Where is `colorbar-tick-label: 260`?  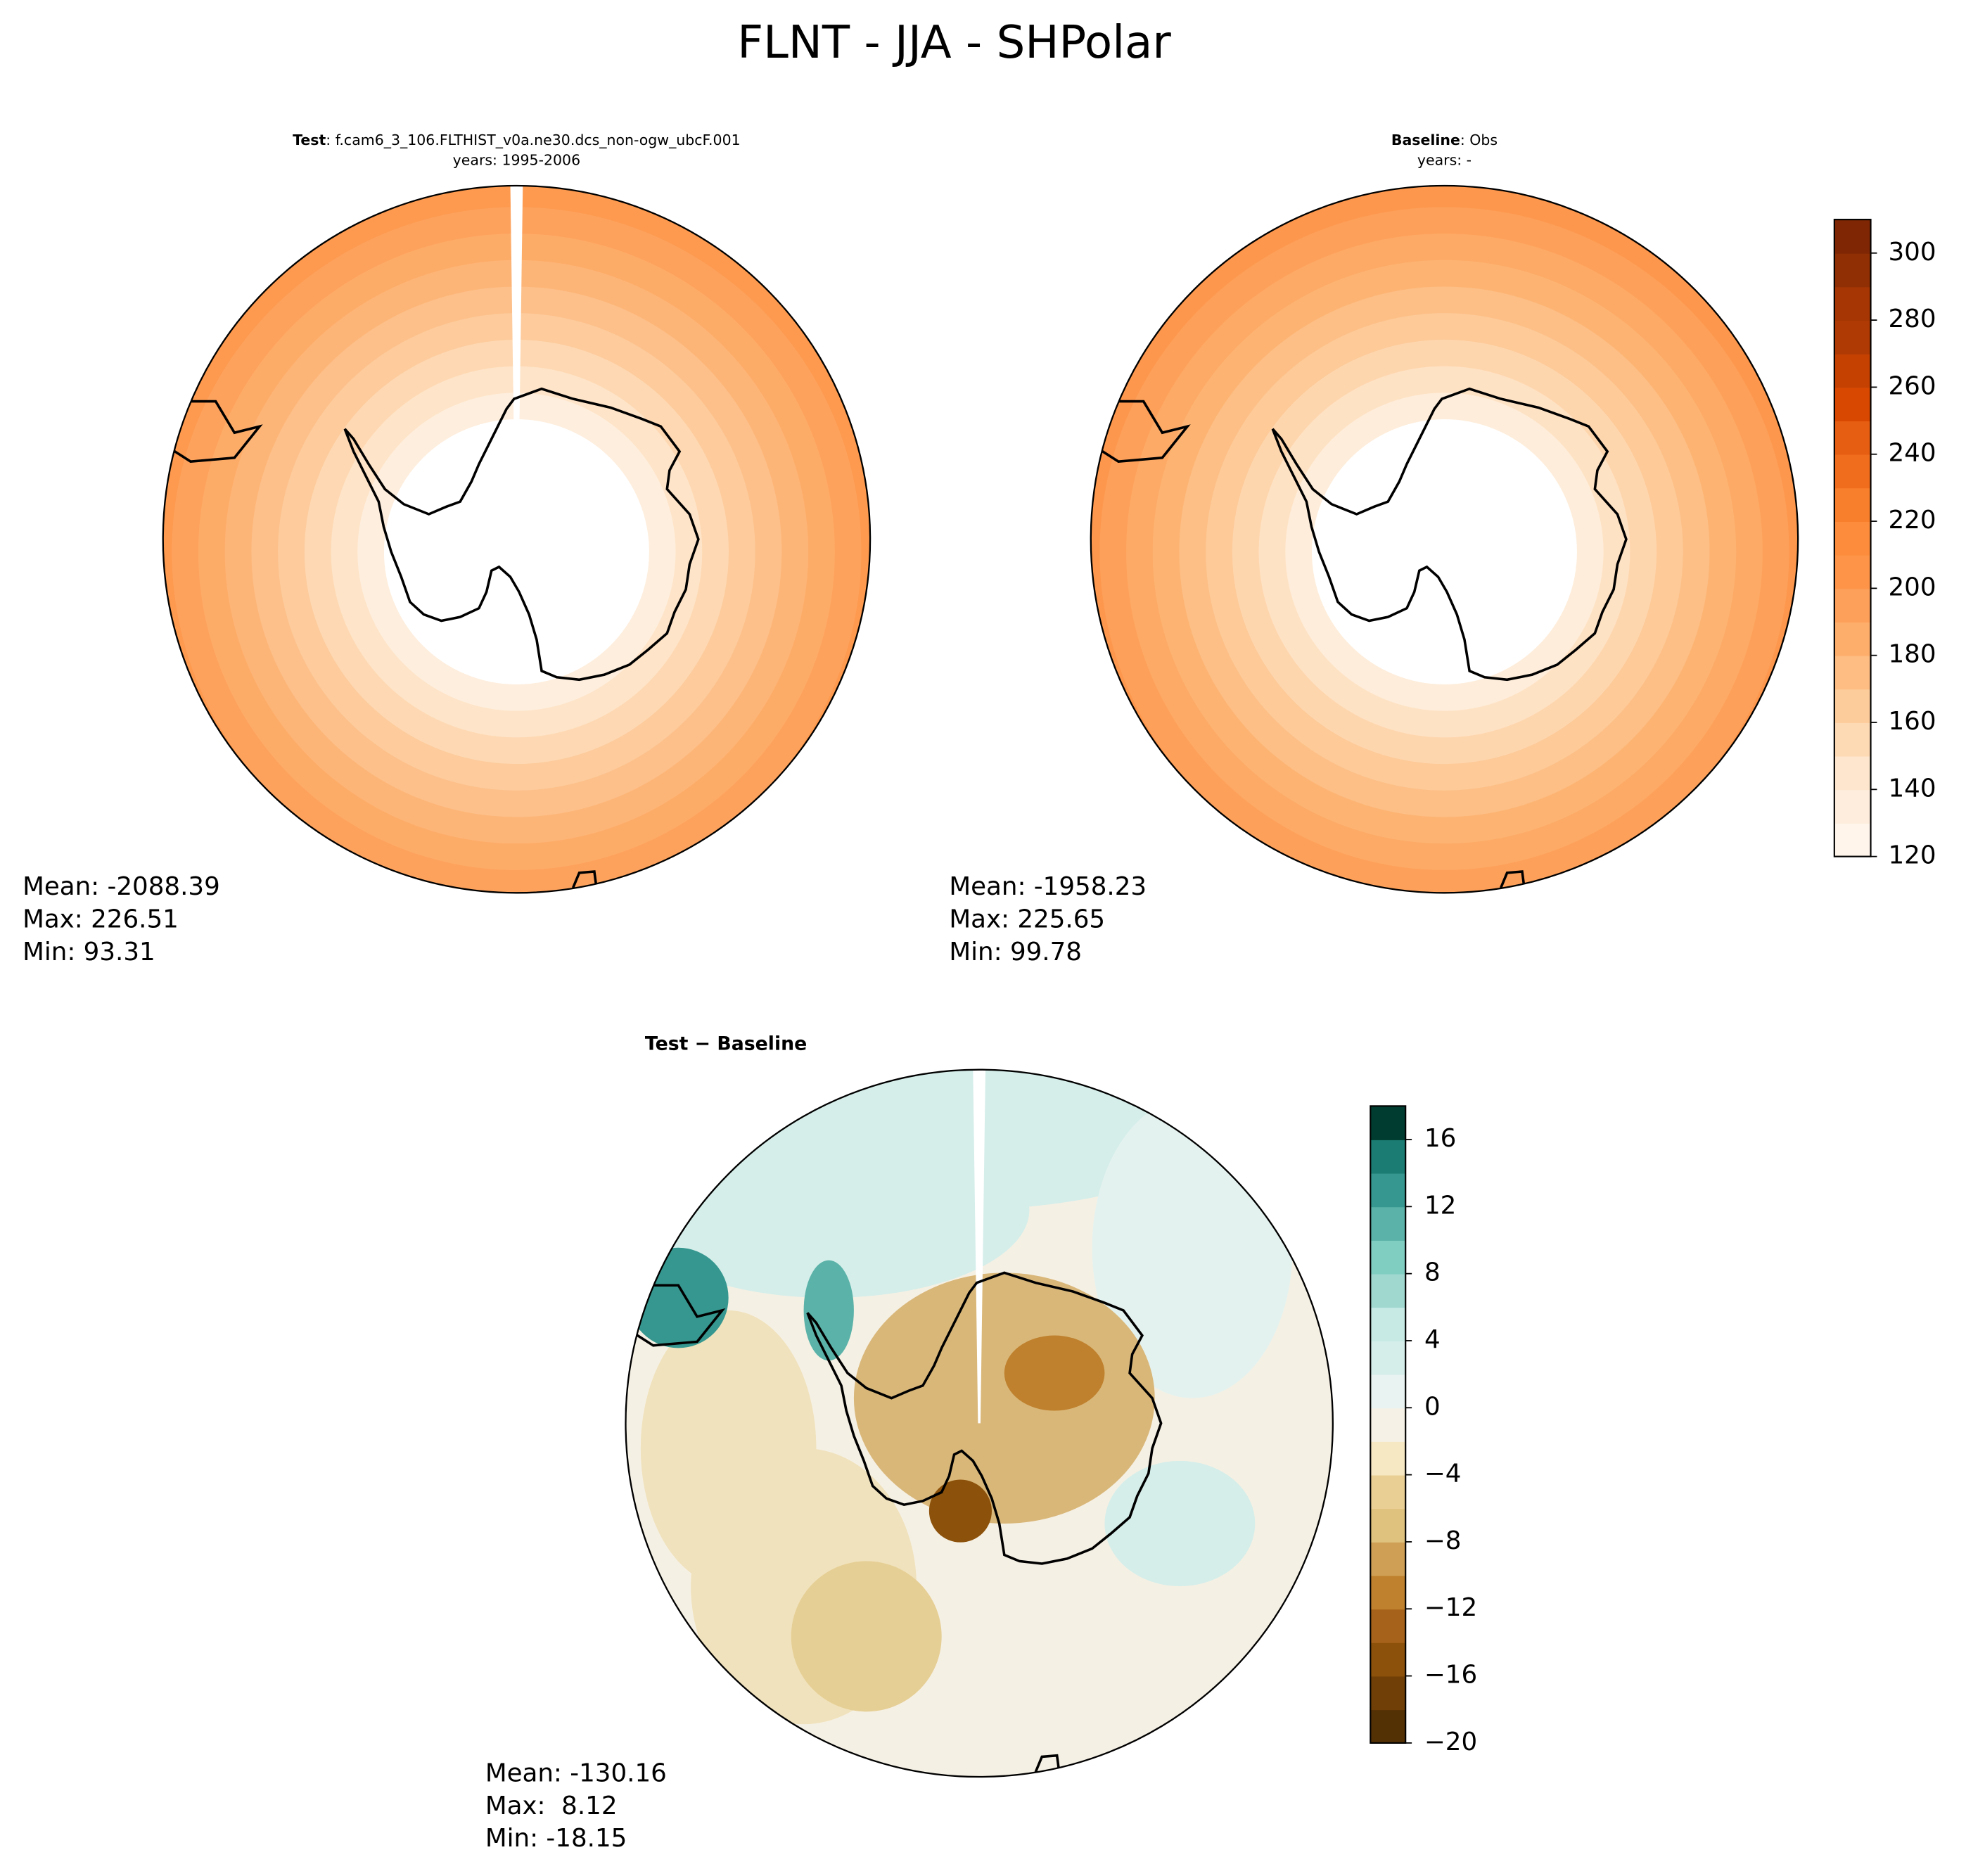
colorbar-tick-label: 260 is located at coordinates (1912, 385).